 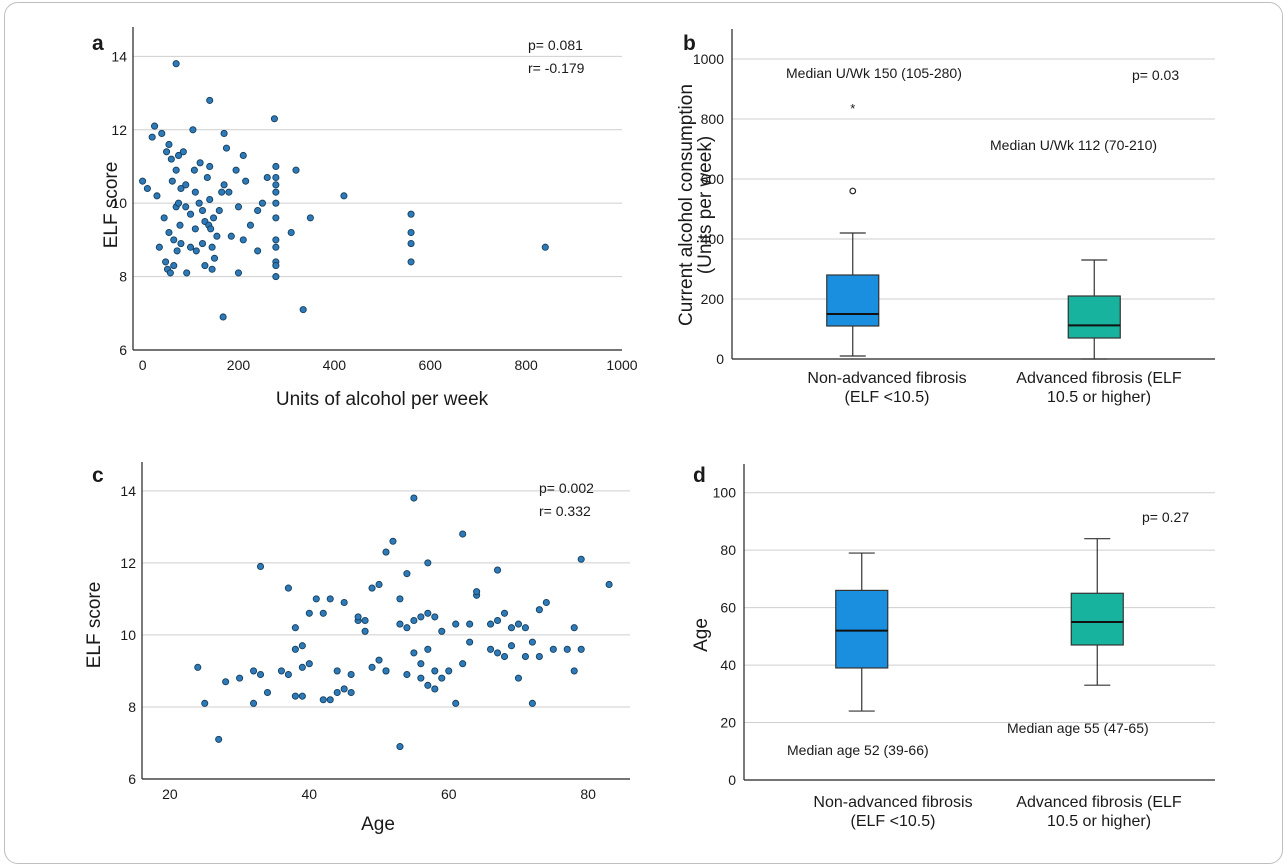 I want to click on panel-a-ytick-label: 12, so click(x=119, y=130).